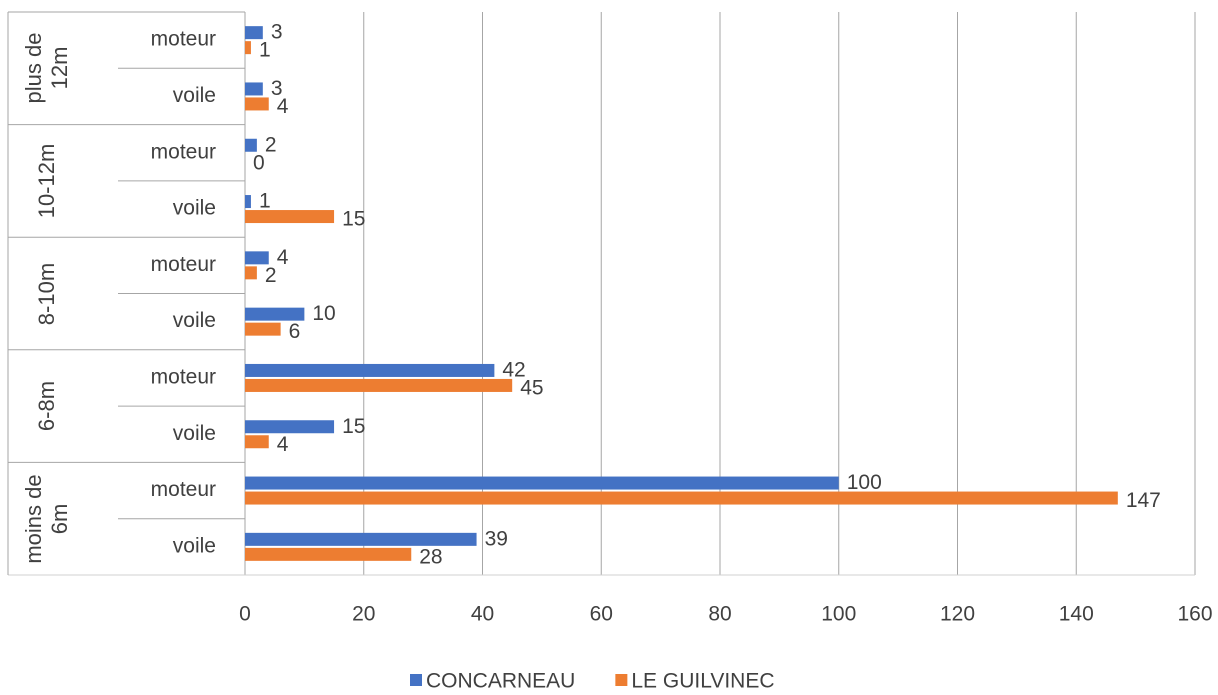 The width and height of the screenshot is (1218, 695). Describe the element at coordinates (46, 293) in the screenshot. I see `group-label: 8-10m` at that location.